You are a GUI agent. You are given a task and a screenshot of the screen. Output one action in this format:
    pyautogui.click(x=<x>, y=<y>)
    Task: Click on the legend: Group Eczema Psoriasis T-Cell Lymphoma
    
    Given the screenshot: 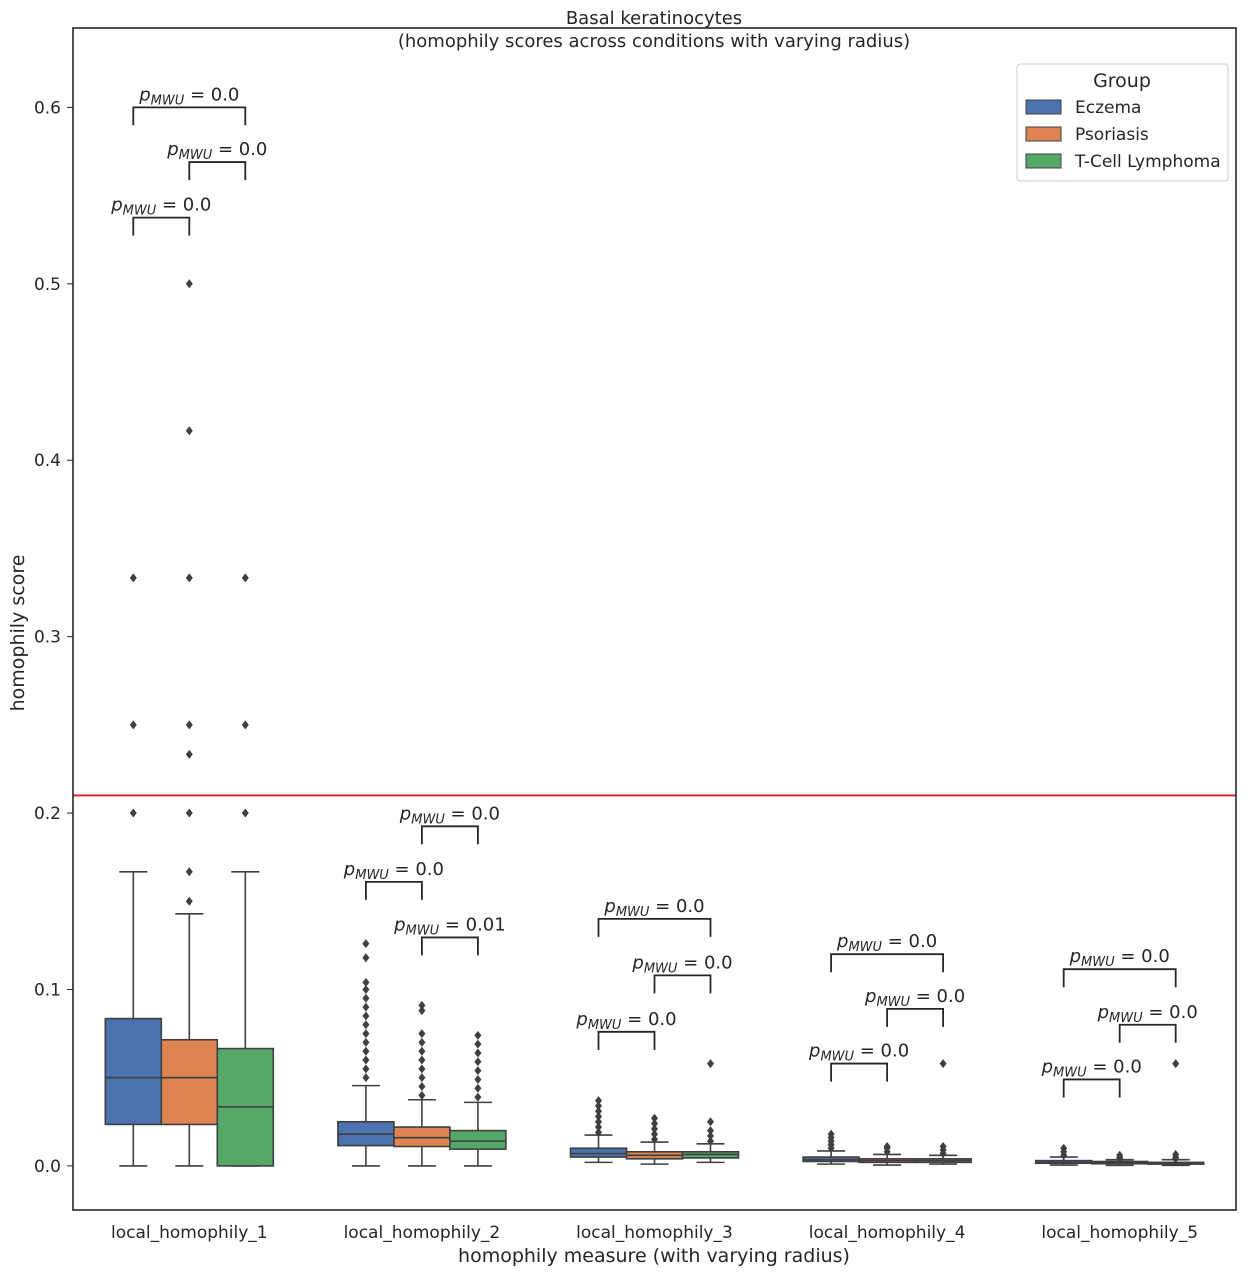 What is the action you would take?
    pyautogui.click(x=1122, y=122)
    